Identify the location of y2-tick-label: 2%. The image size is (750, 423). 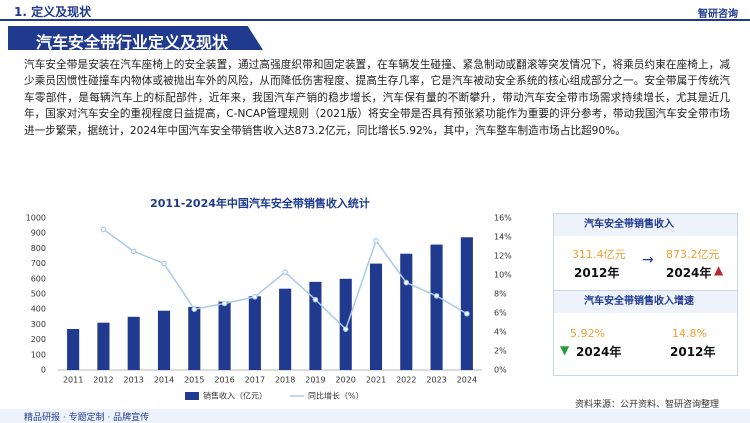
(500, 351).